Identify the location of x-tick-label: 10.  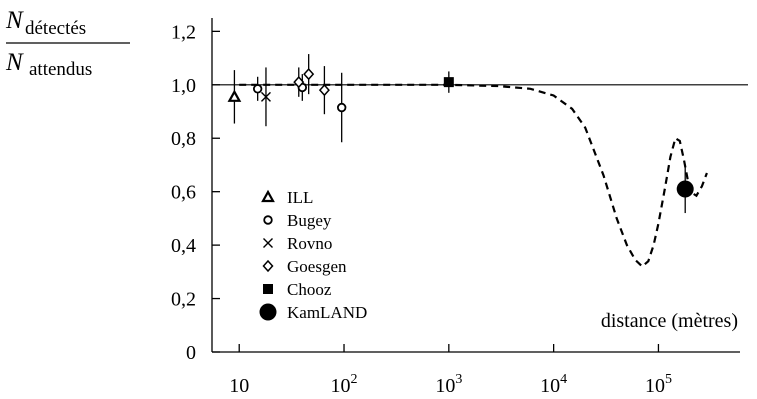
(239, 386).